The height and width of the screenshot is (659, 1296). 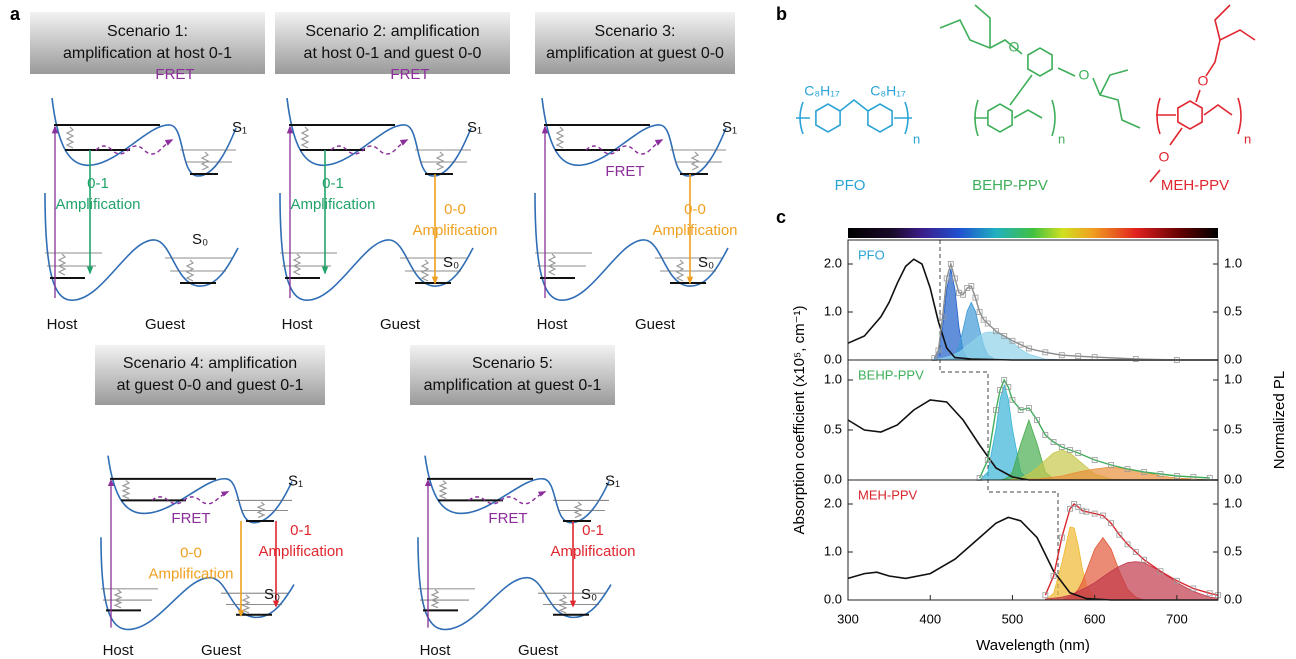 I want to click on y-tick-label: 0.0, so click(x=833, y=478).